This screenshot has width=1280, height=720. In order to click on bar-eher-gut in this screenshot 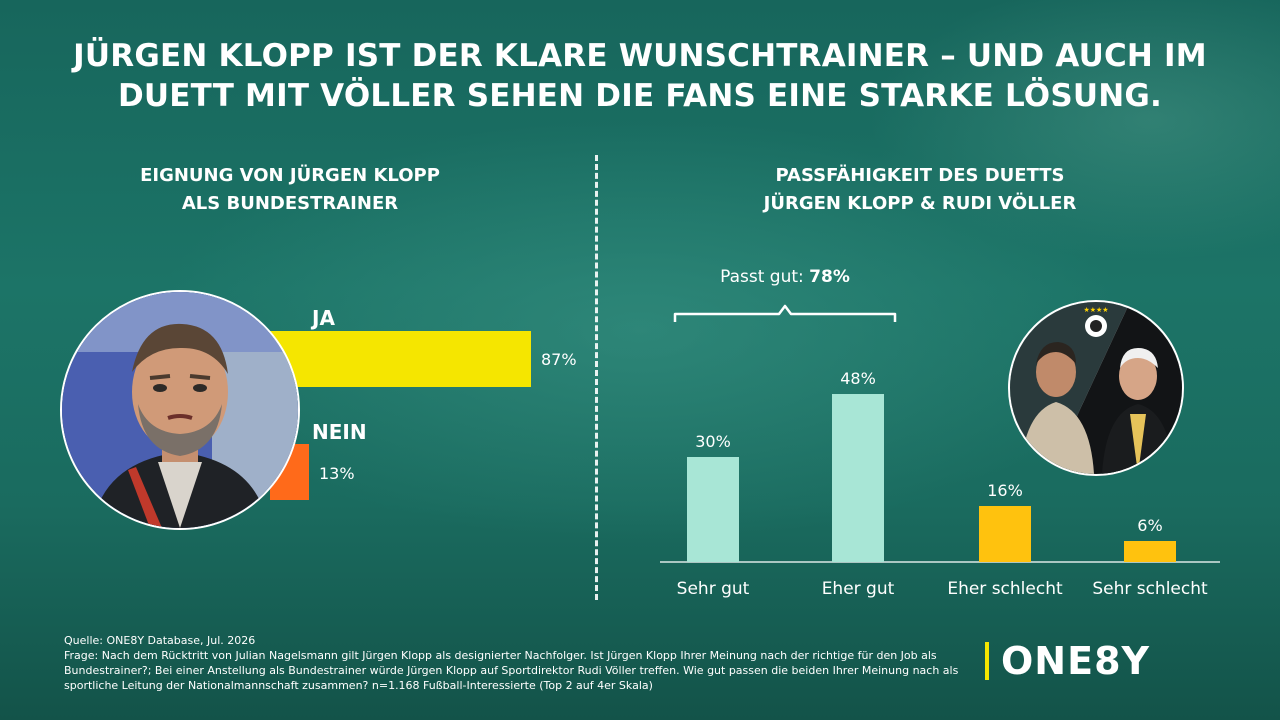, I will do `click(858, 478)`.